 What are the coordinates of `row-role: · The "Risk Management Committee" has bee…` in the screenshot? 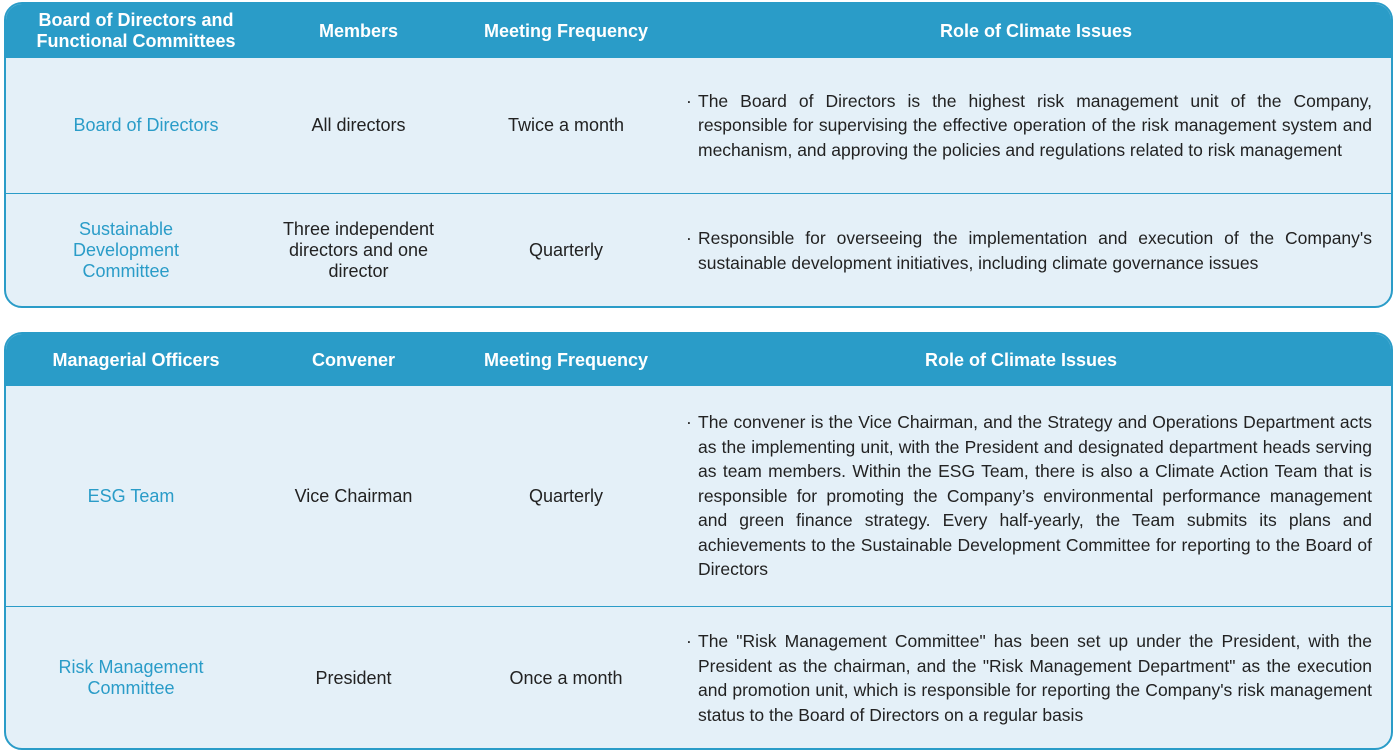 It's located at (1029, 677).